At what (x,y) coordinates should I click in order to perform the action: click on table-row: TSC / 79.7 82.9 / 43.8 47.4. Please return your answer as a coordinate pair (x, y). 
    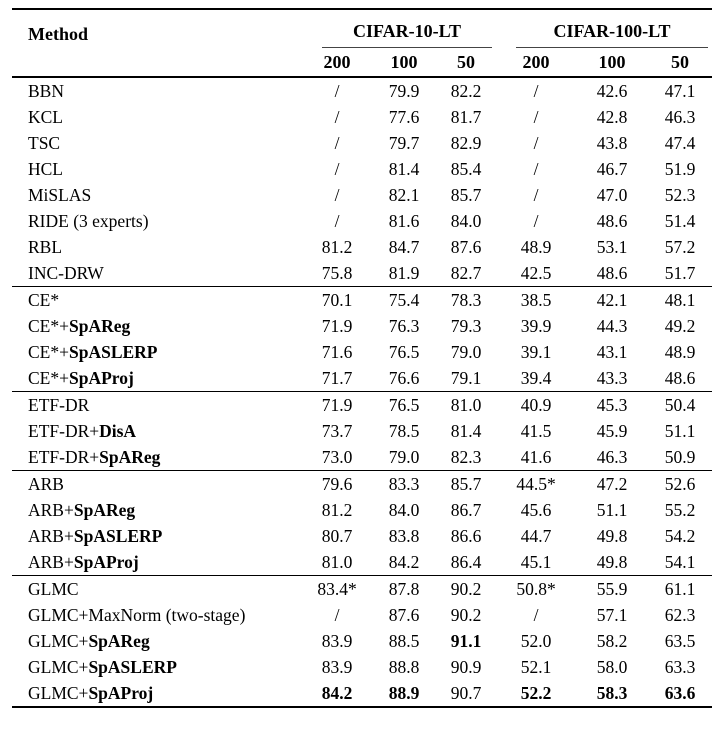
    Looking at the image, I should click on (362, 143).